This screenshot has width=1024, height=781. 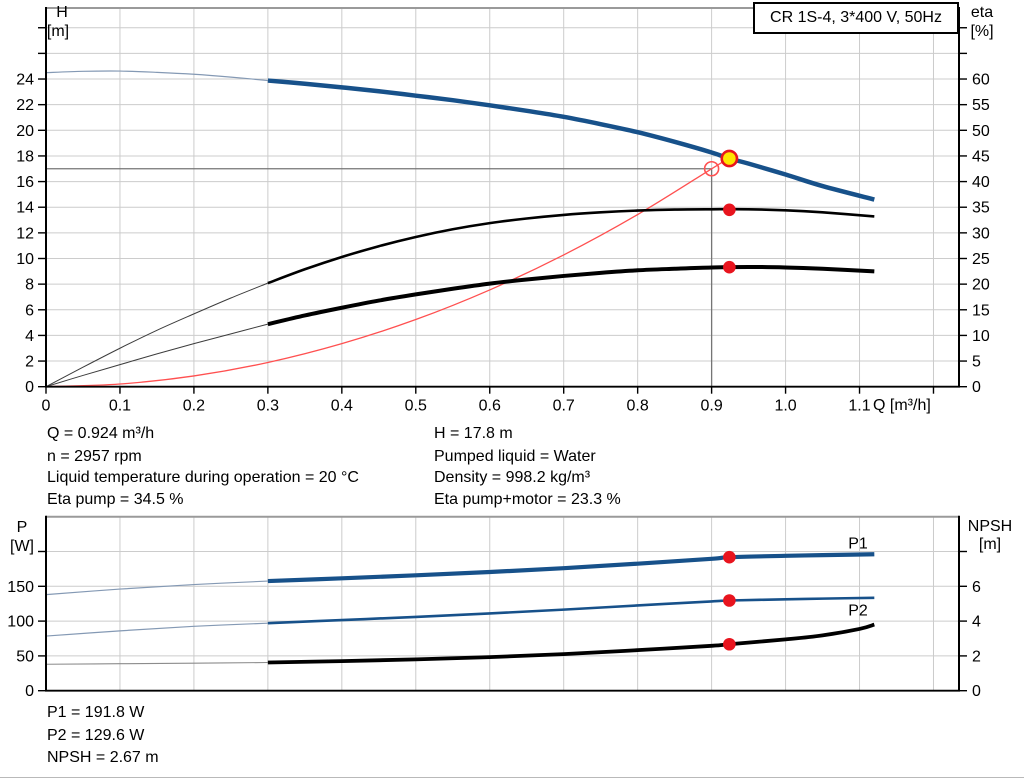 I want to click on eta-pump-curve-extrapolated, so click(x=157, y=335).